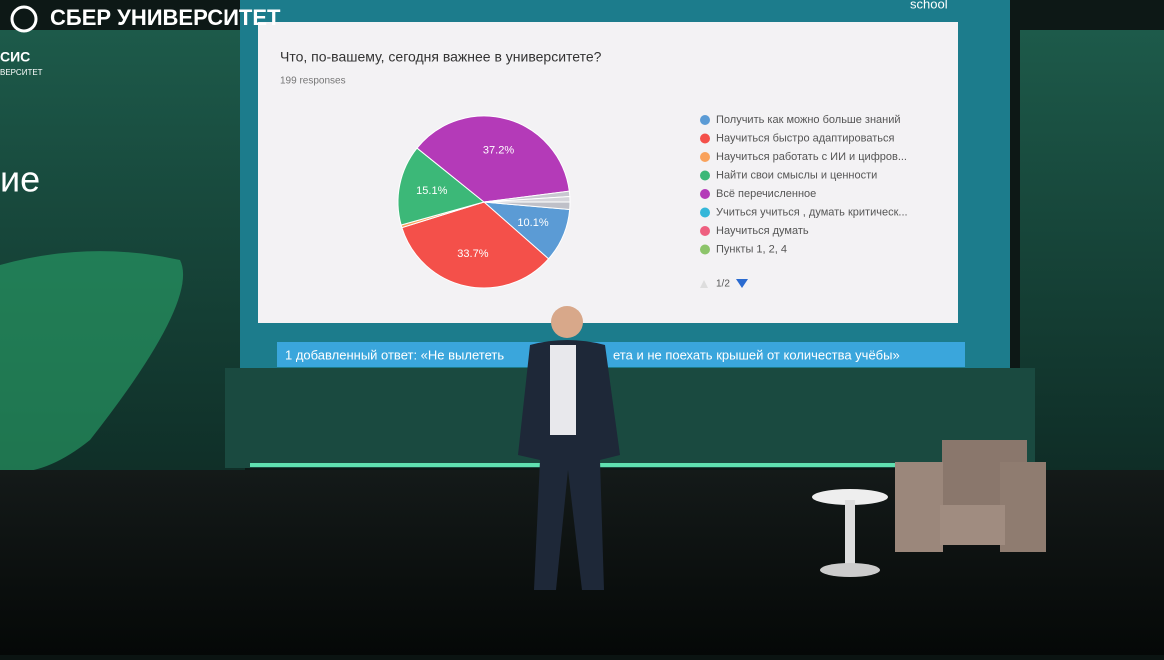 This screenshot has width=1164, height=660. What do you see at coordinates (21, 72) in the screenshot?
I see `side-logo: ВЕРСИТЕТ` at bounding box center [21, 72].